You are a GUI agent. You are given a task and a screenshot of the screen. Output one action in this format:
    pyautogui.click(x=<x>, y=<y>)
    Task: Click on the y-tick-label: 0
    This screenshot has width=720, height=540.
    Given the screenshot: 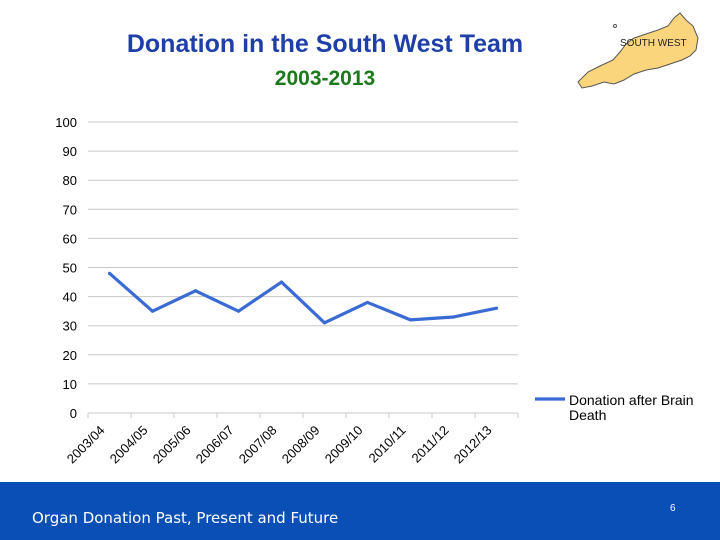 What is the action you would take?
    pyautogui.click(x=73, y=413)
    